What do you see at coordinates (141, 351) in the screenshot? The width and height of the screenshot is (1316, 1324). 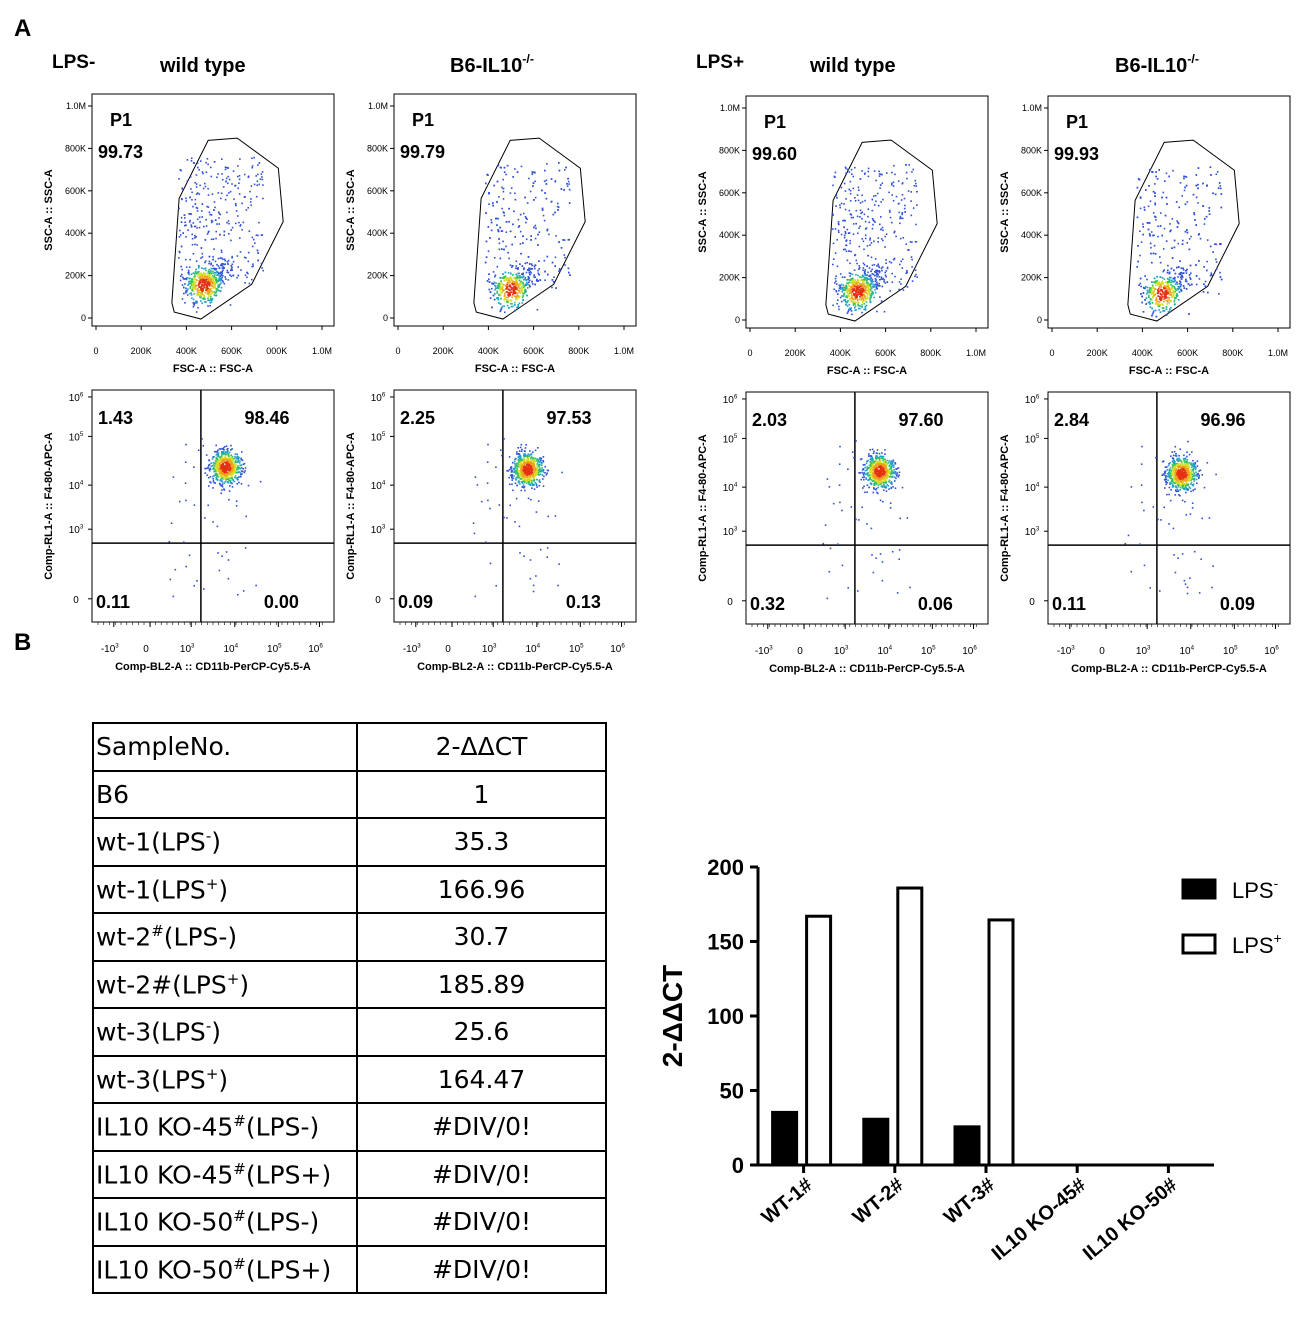 I see `x-tick-label: 200K` at bounding box center [141, 351].